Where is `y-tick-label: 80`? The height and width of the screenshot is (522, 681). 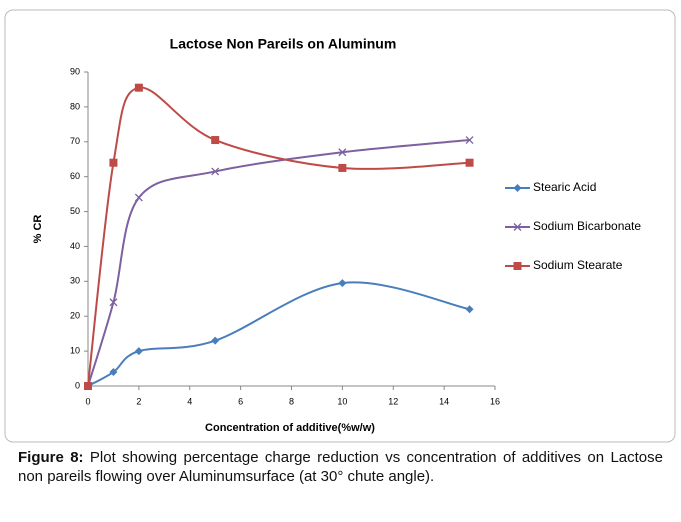
y-tick-label: 80 is located at coordinates (75, 106).